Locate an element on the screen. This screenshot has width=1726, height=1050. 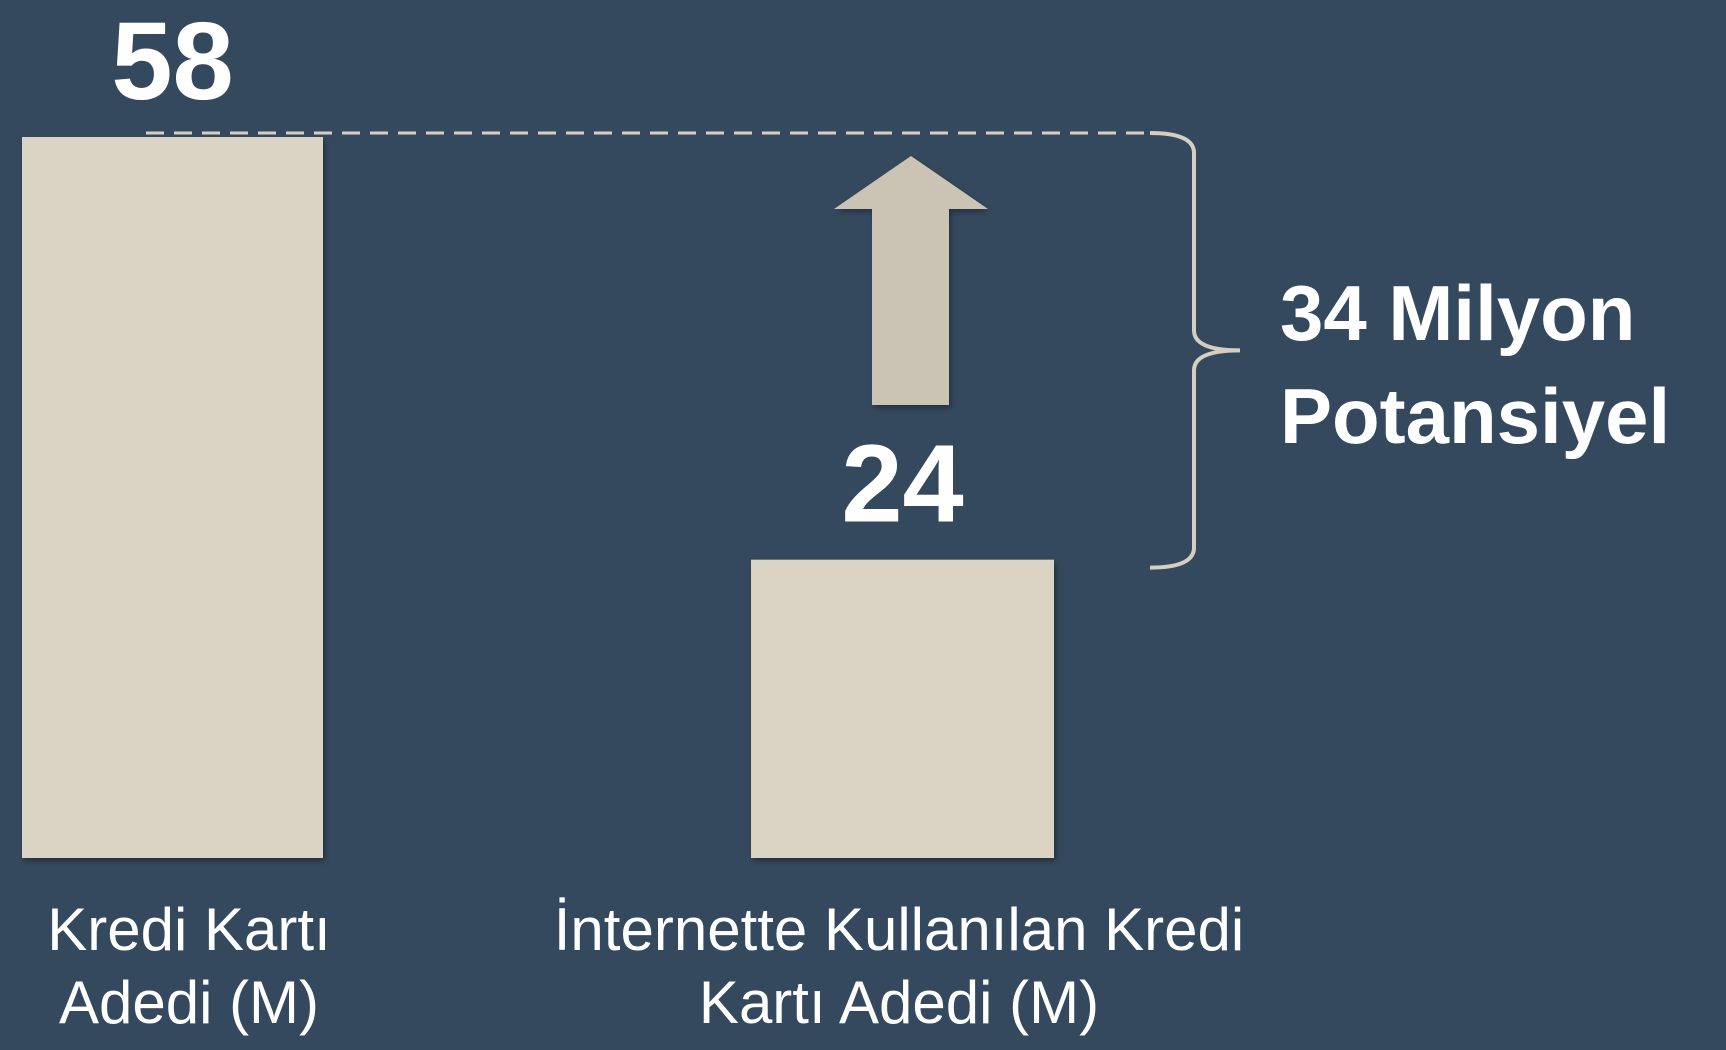
annotation: 34 Milyon Potansiyel is located at coordinates (1475, 364).